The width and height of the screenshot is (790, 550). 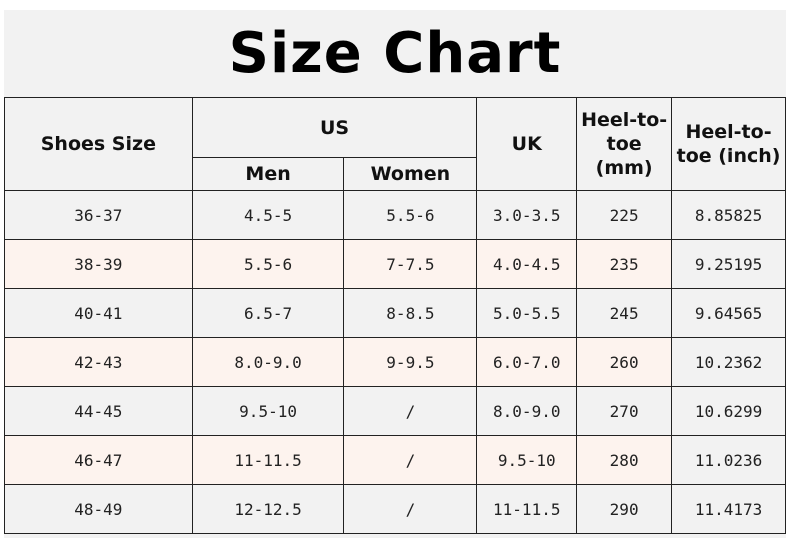 What do you see at coordinates (728, 313) in the screenshot?
I see `cell-heel-to-toe-inch: 9.64565` at bounding box center [728, 313].